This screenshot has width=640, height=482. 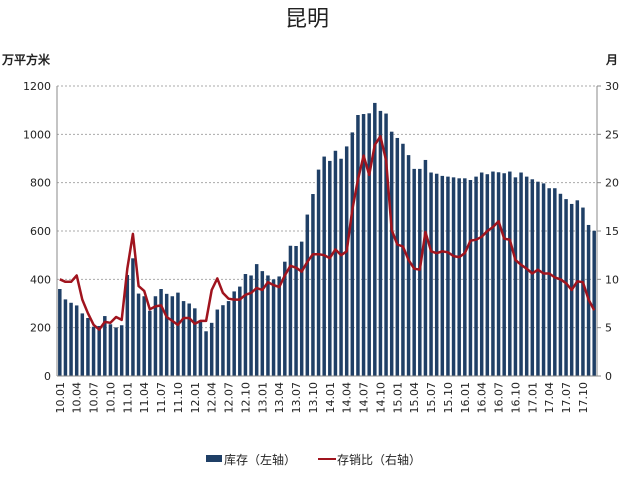 I want to click on bar-12.02, so click(x=200, y=348).